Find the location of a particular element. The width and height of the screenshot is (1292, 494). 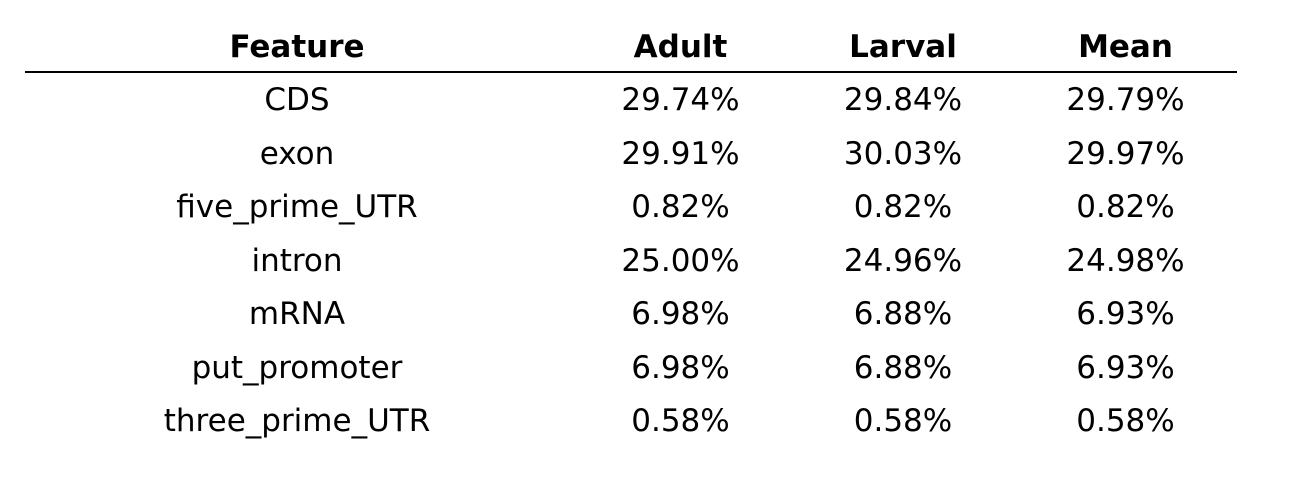

table-row: exon 29.91% 30.03% 29.97% is located at coordinates (631, 155).